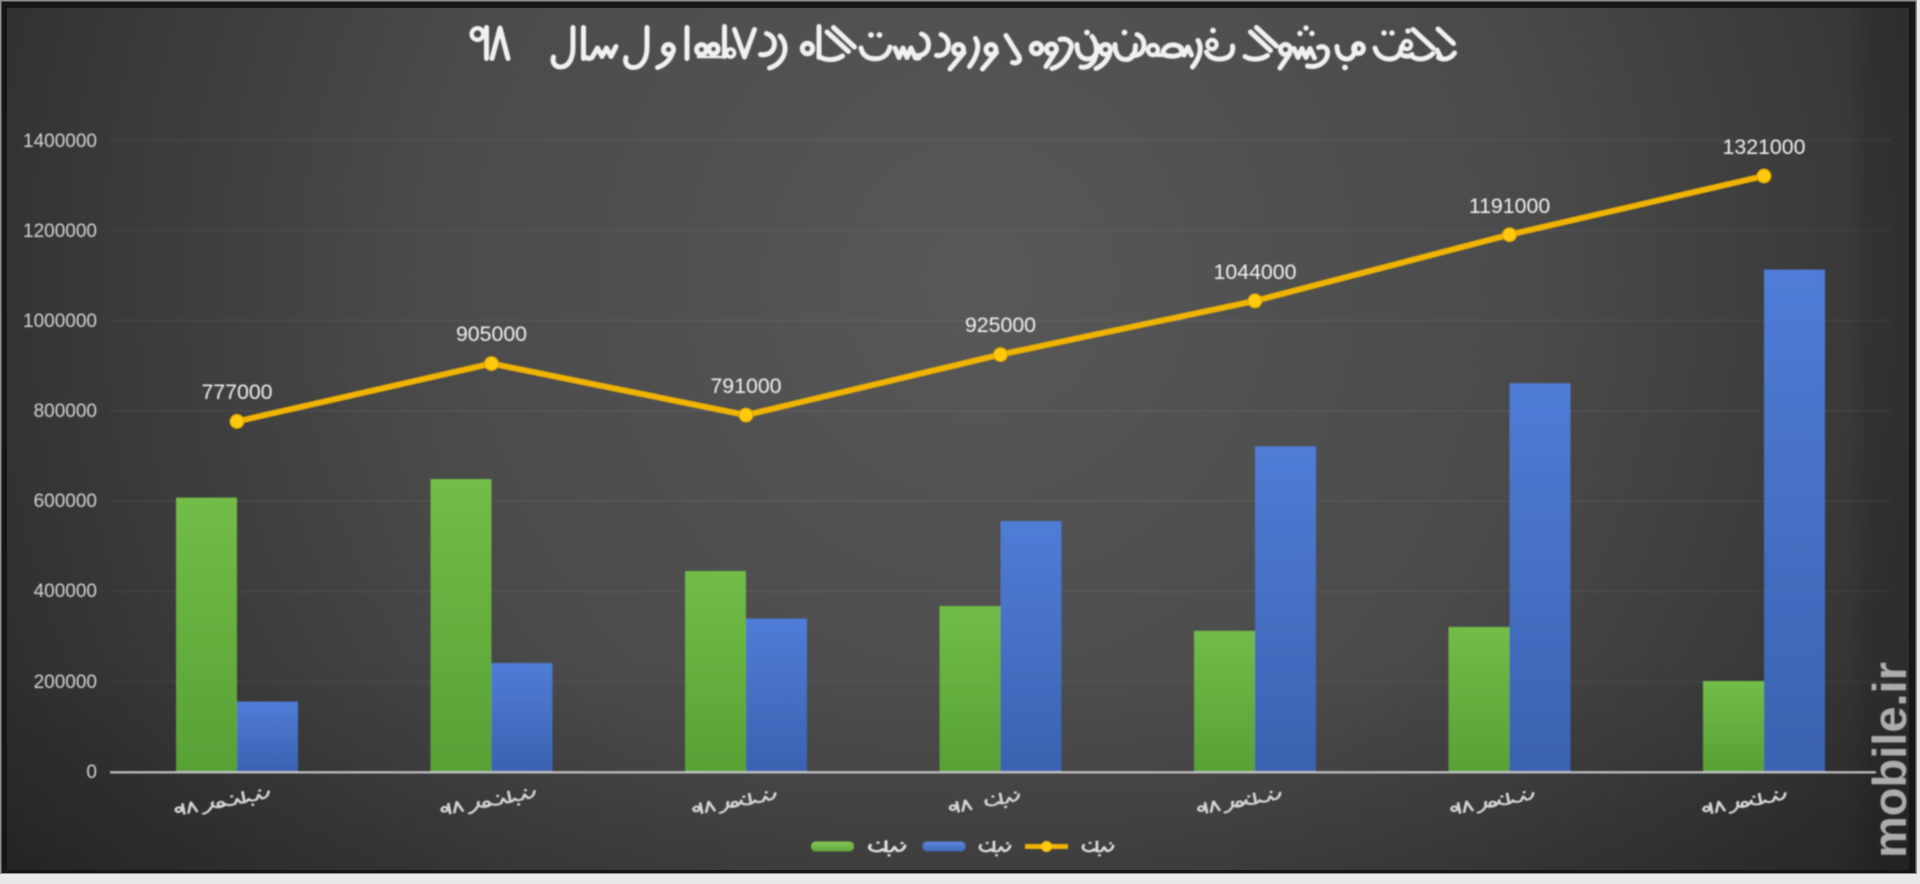 The image size is (1920, 884). Describe the element at coordinates (1889, 760) in the screenshot. I see `svg-text: mobile.ir` at that location.